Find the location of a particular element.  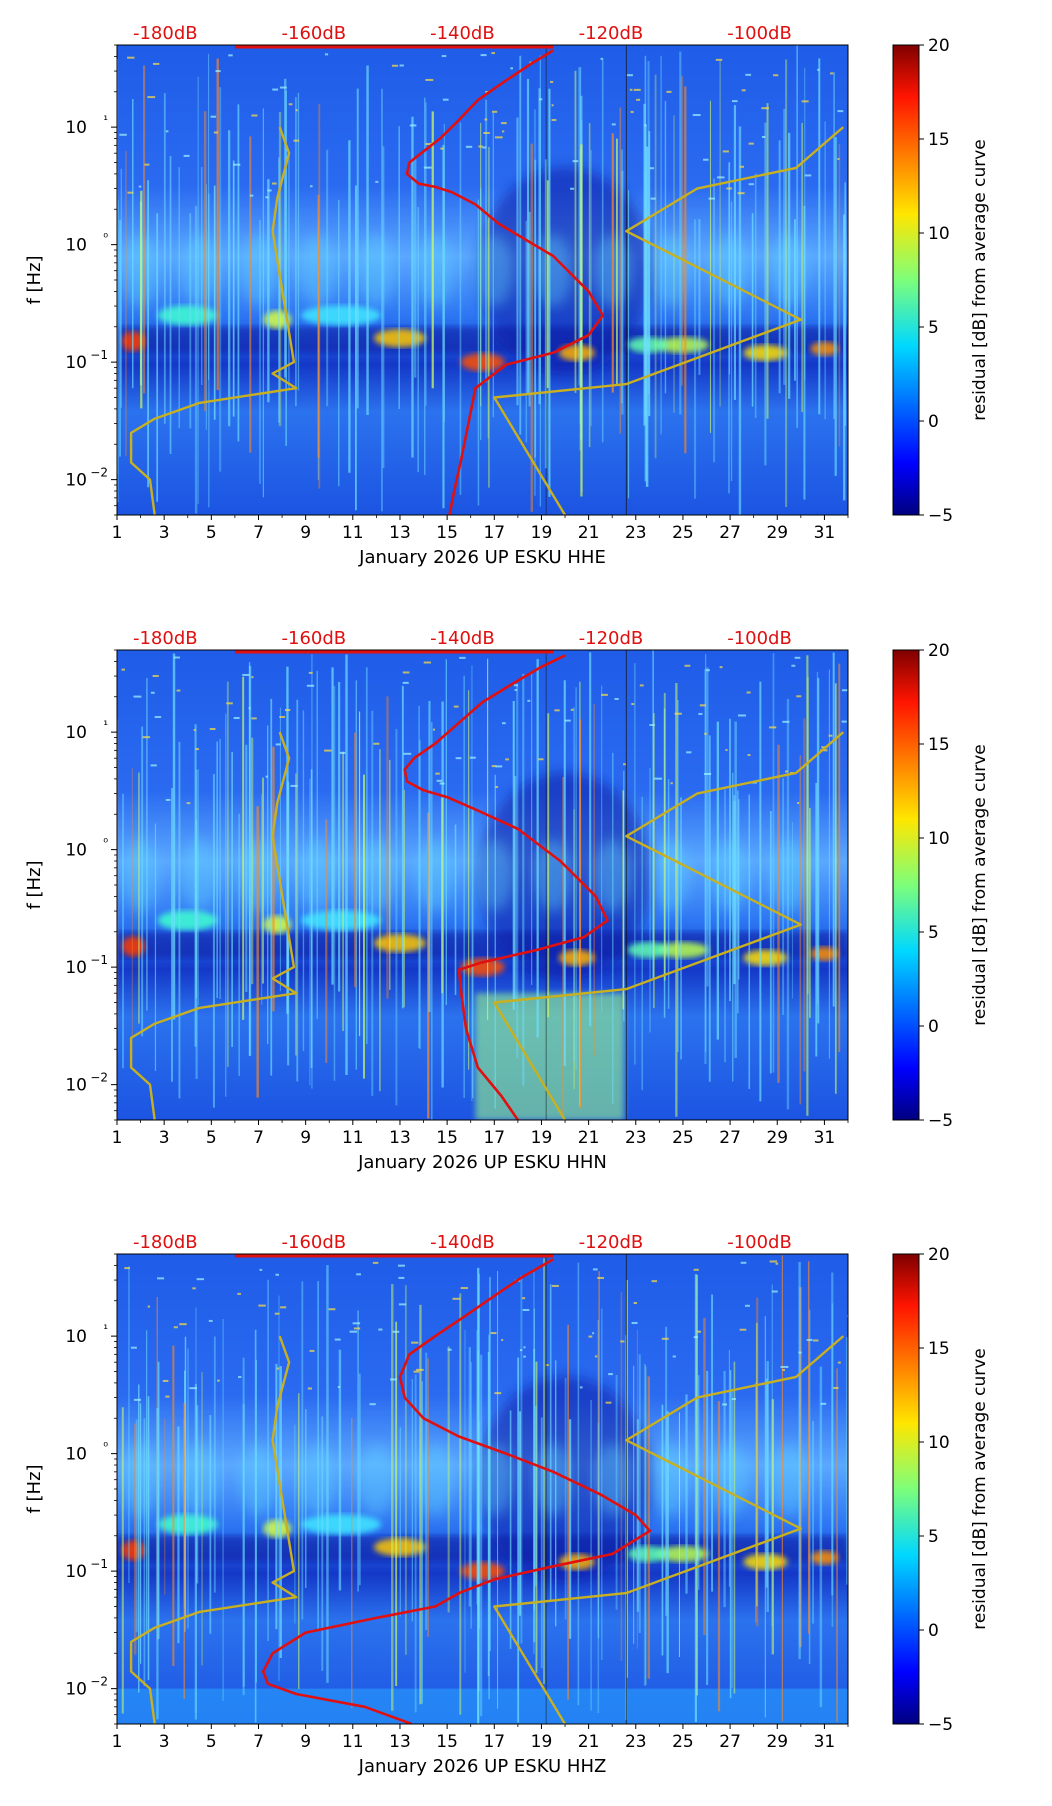

x-tick-label: 21 is located at coordinates (589, 533).